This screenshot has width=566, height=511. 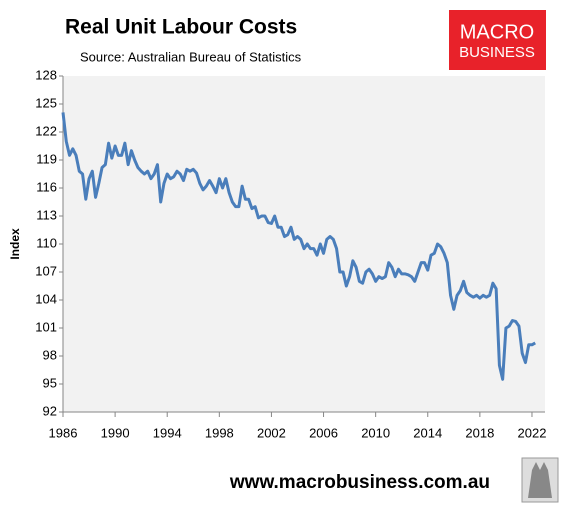 I want to click on y-tick-label: 128, so click(x=46, y=74).